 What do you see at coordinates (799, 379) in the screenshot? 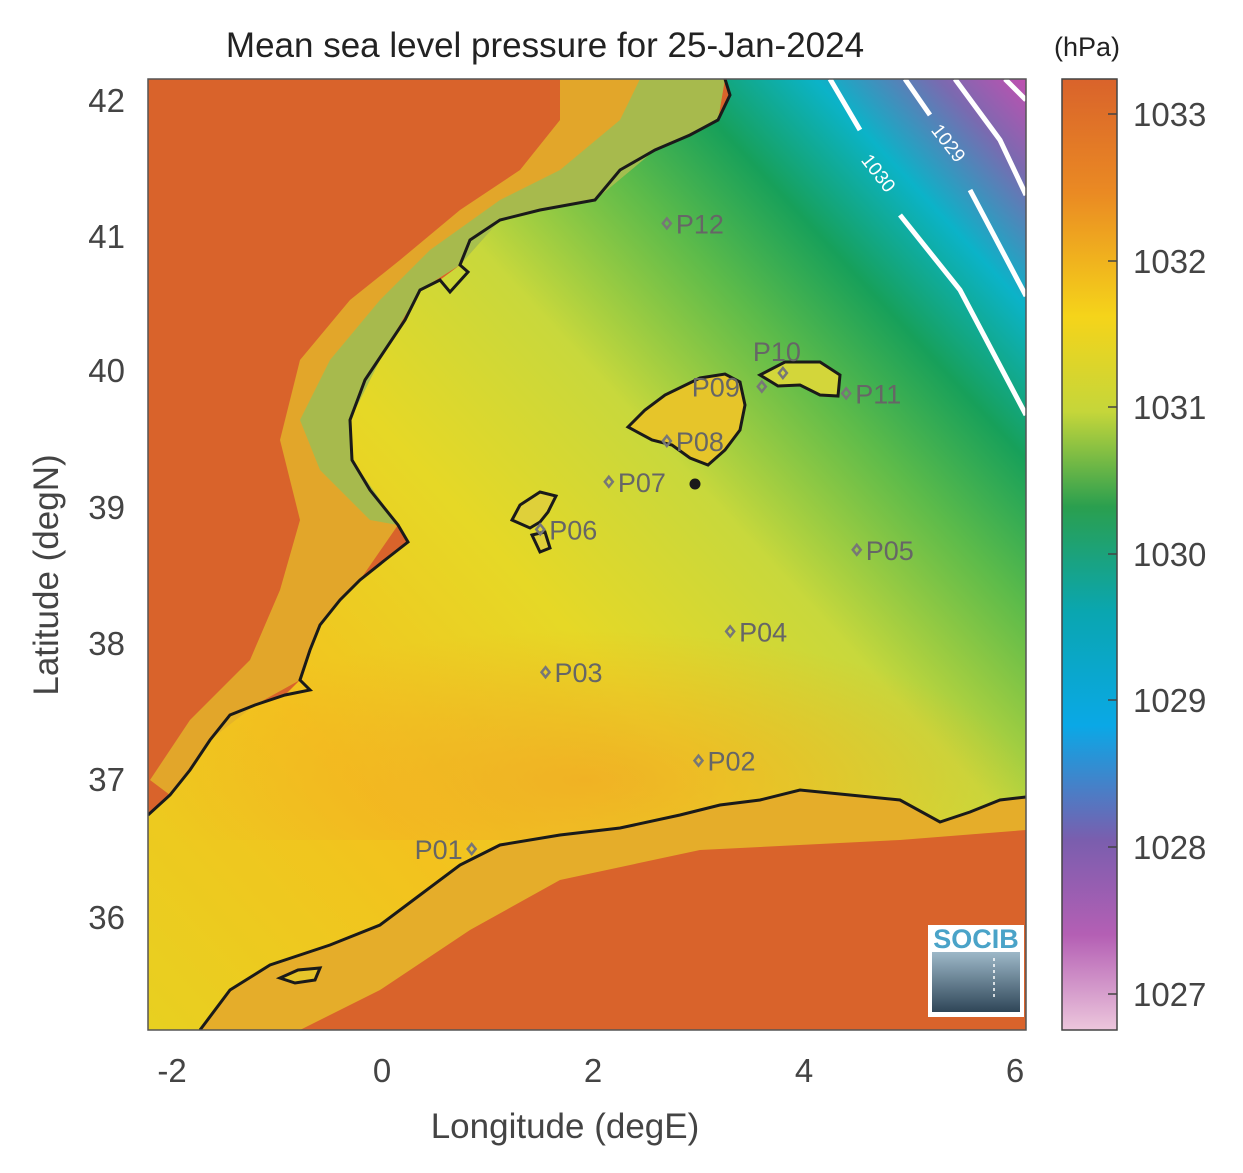
I see `menorca-coastline` at bounding box center [799, 379].